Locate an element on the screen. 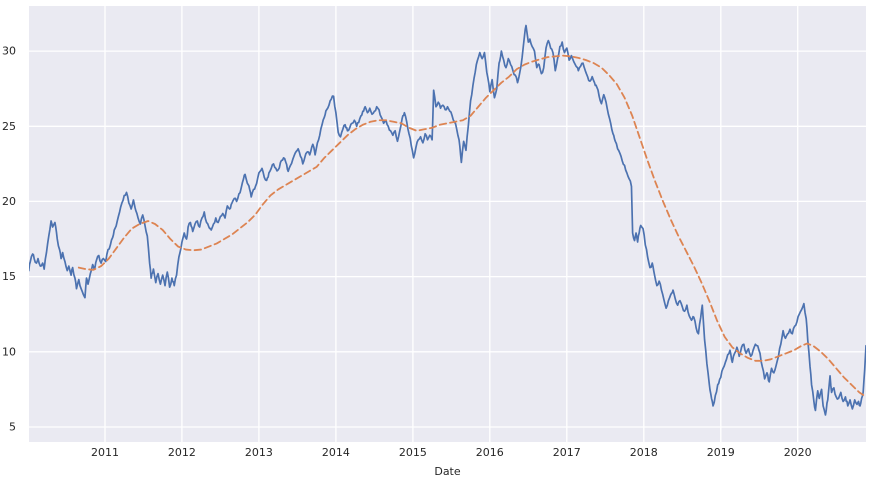 The height and width of the screenshot is (482, 873). x-tick-labels: 2011 2012 2013 2014 2015 2016 2017 2018 2019 2020 is located at coordinates (451, 452).